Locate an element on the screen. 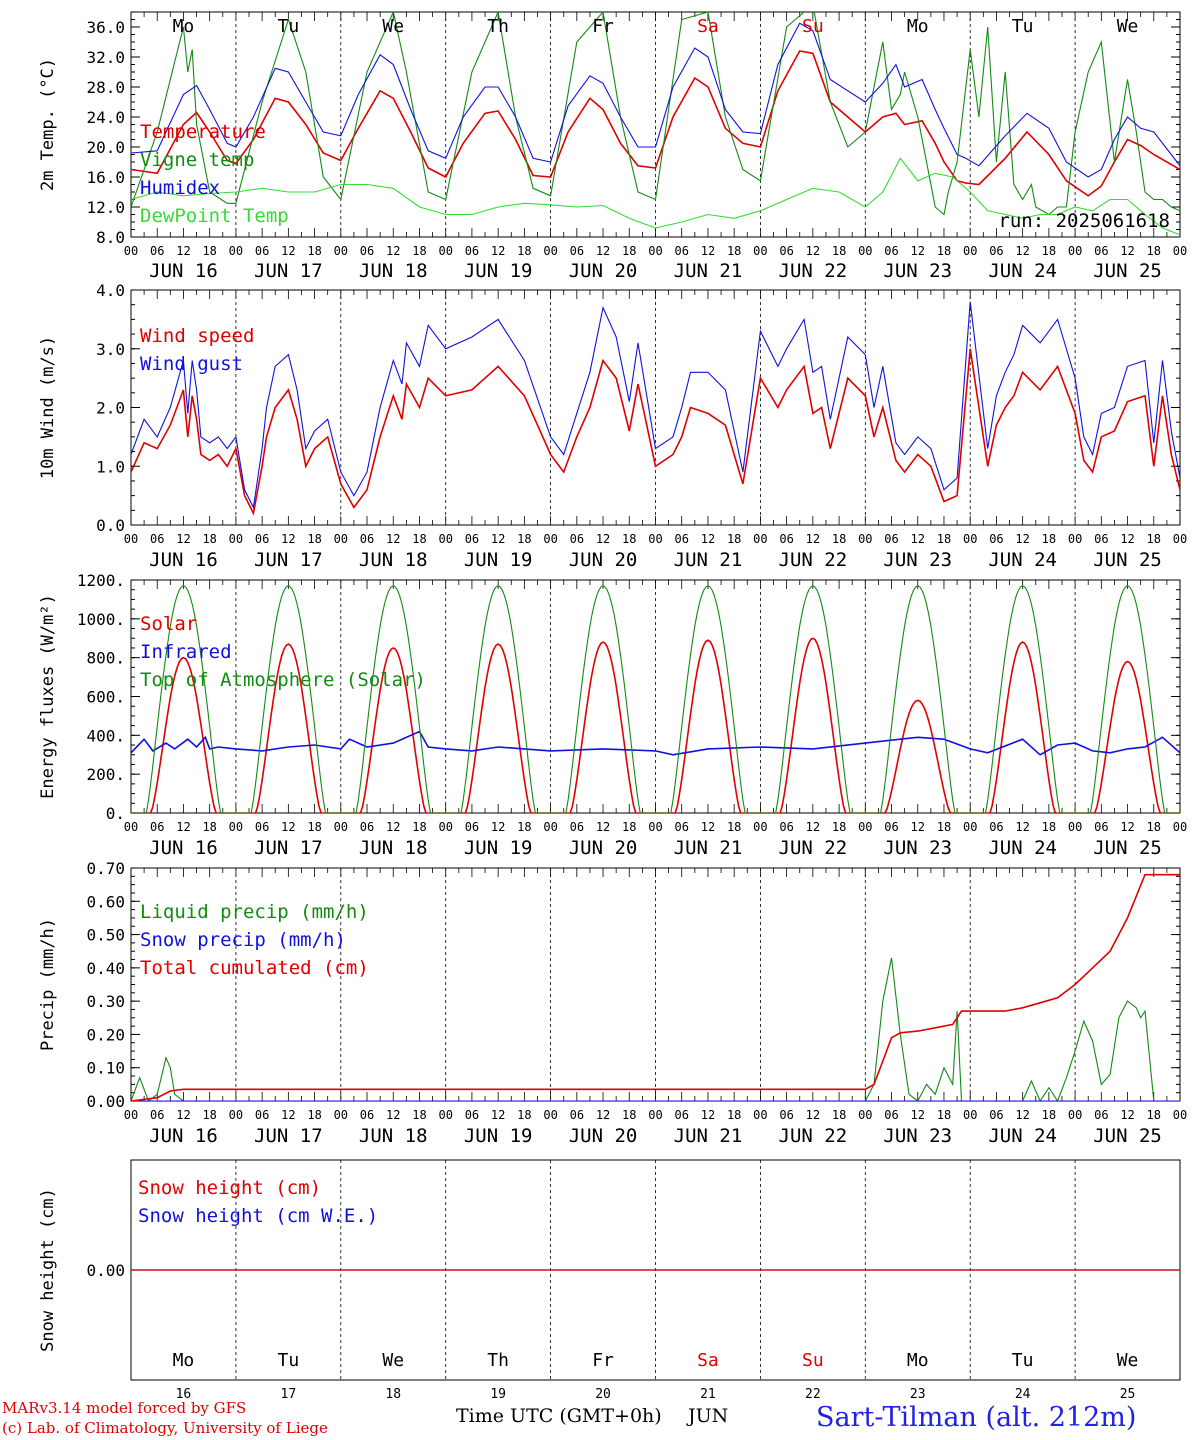 This screenshot has height=1440, width=1194. weekday-label: Sa is located at coordinates (708, 1360).